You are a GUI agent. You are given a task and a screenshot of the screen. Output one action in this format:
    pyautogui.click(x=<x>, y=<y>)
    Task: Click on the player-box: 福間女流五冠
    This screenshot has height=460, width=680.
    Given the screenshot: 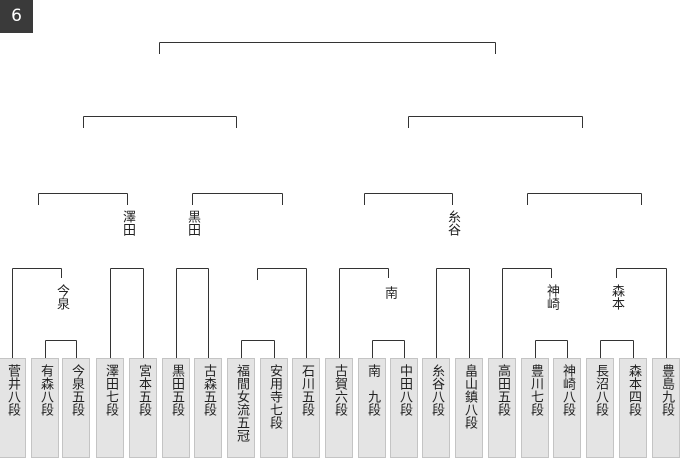 What is the action you would take?
    pyautogui.click(x=241, y=408)
    